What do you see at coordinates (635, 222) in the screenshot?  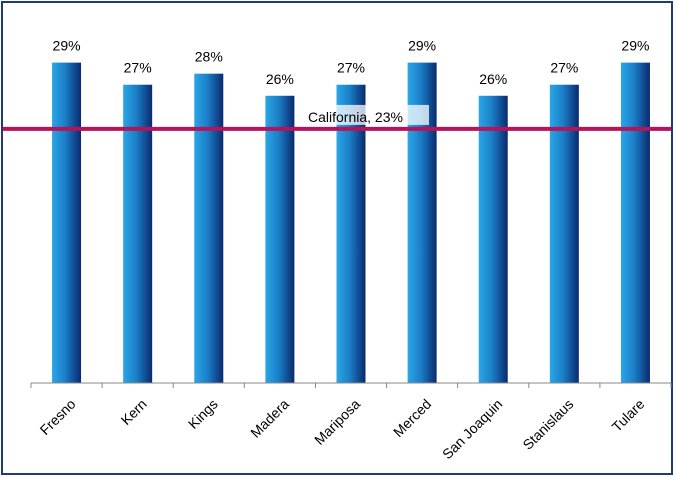 I see `bar-tulare` at bounding box center [635, 222].